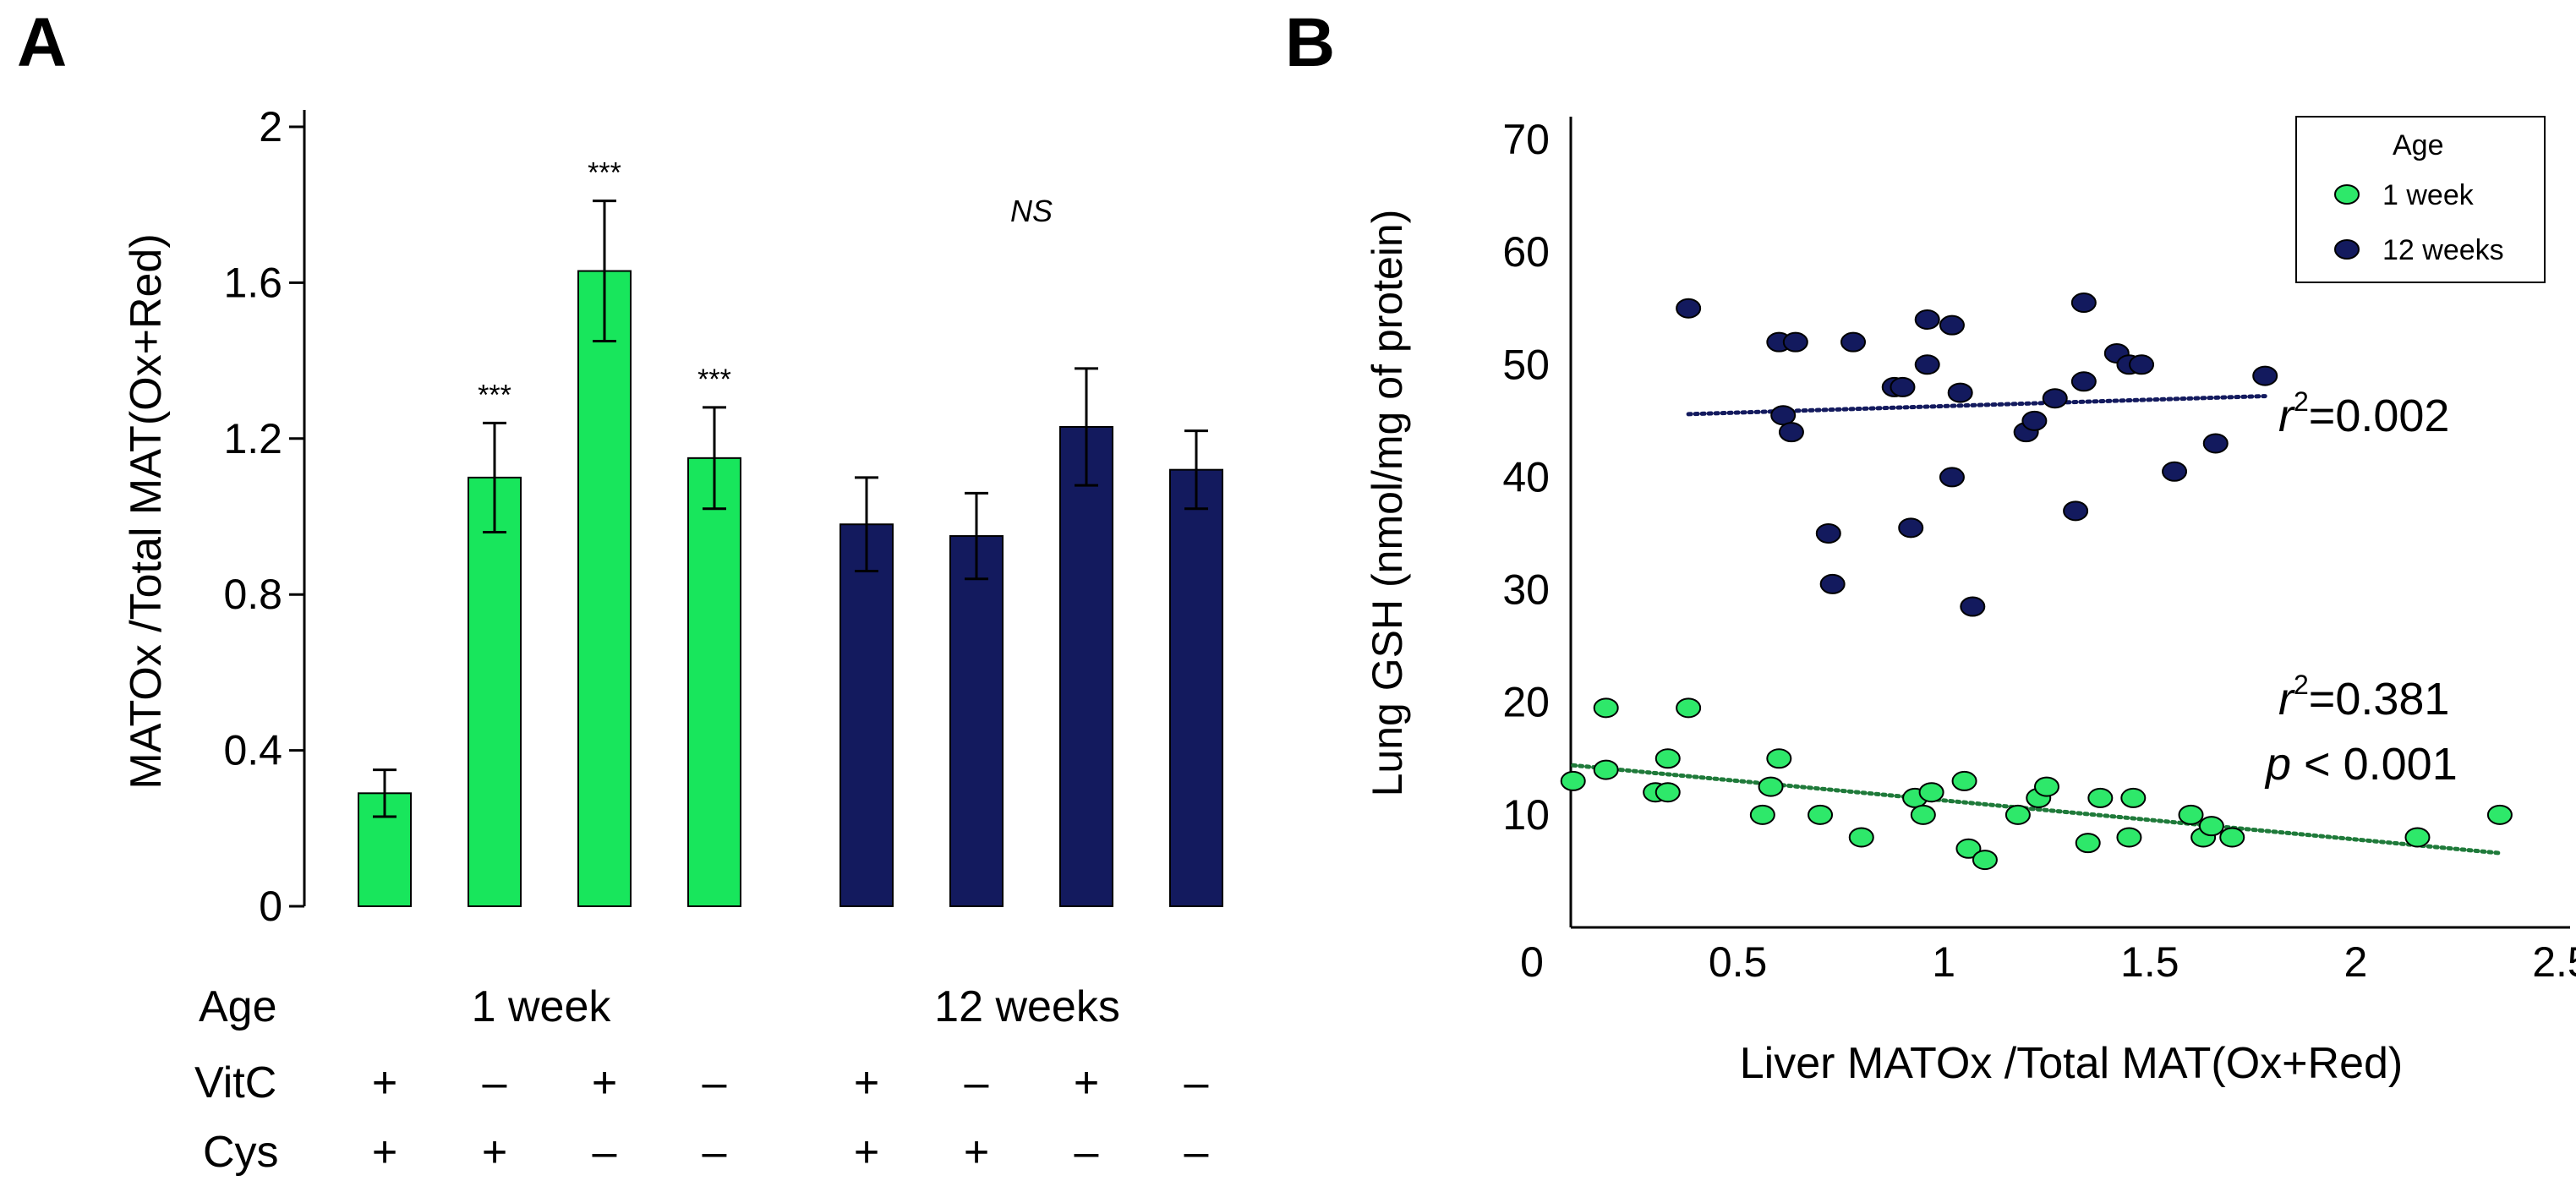 Image resolution: width=2576 pixels, height=1192 pixels. Describe the element at coordinates (252, 283) in the screenshot. I see `bar-y-tick-label: 1.6` at that location.